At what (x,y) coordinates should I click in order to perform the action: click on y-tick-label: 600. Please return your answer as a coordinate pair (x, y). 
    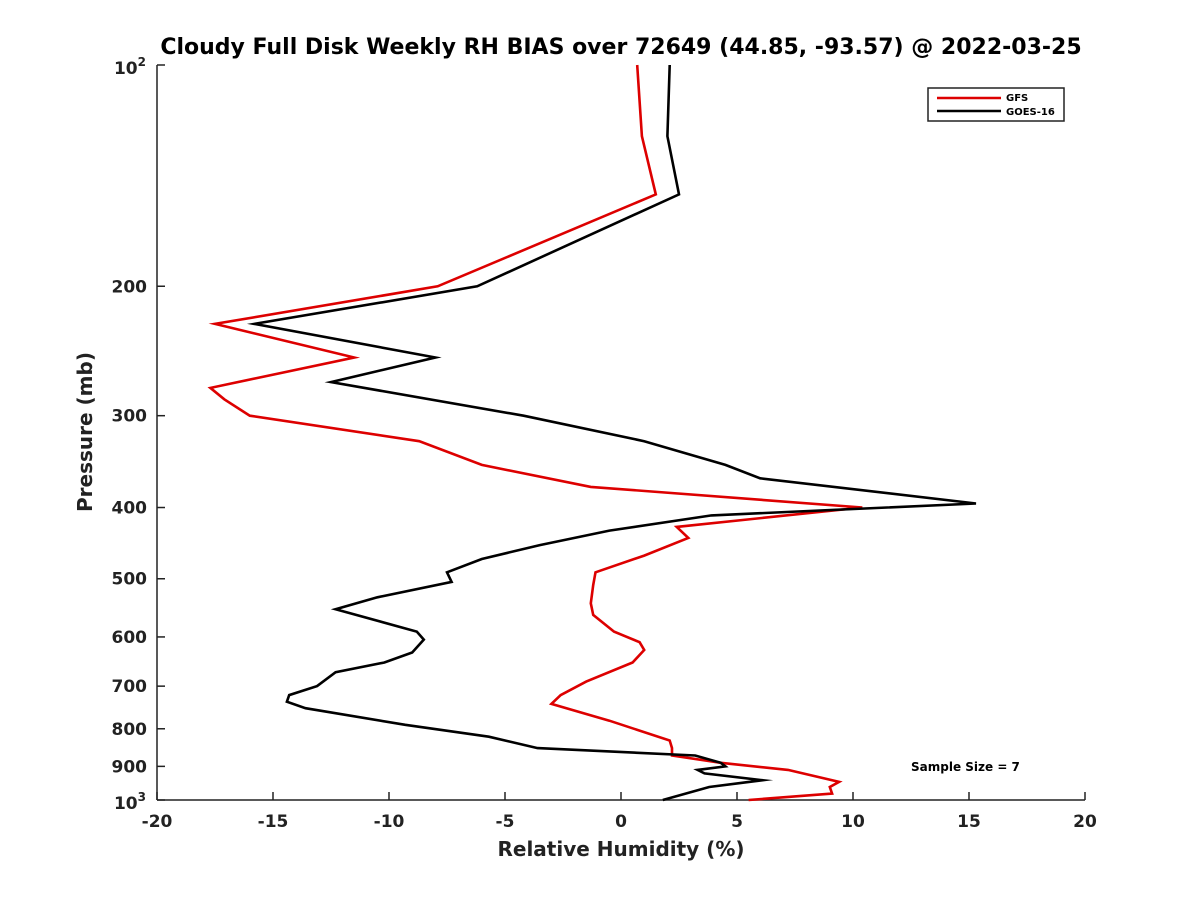
    Looking at the image, I should click on (130, 638).